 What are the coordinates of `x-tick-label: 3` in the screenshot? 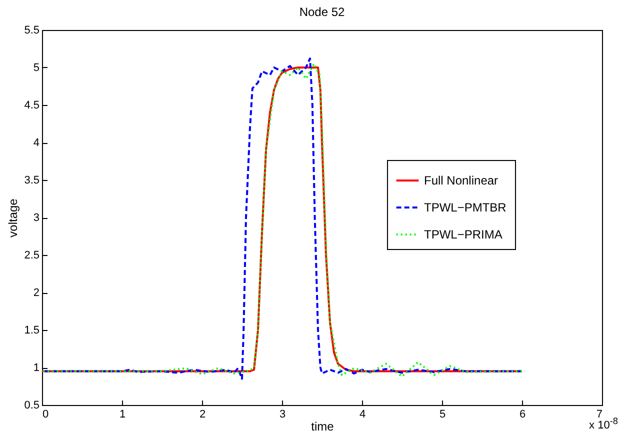 It's located at (282, 414).